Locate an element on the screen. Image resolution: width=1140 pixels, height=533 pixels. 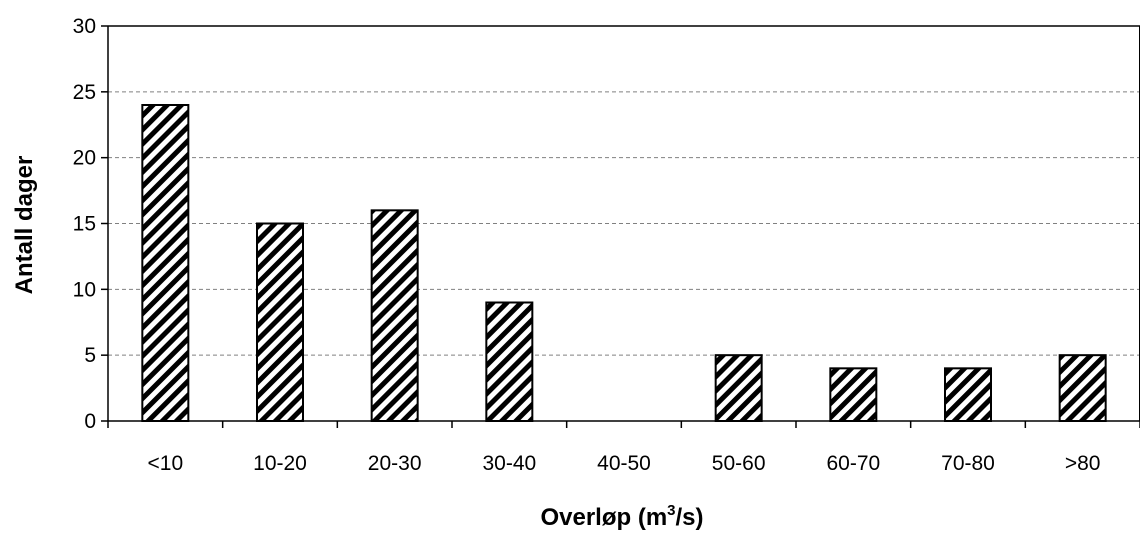
x-axis-title-main: Overløp (m is located at coordinates (603, 517).